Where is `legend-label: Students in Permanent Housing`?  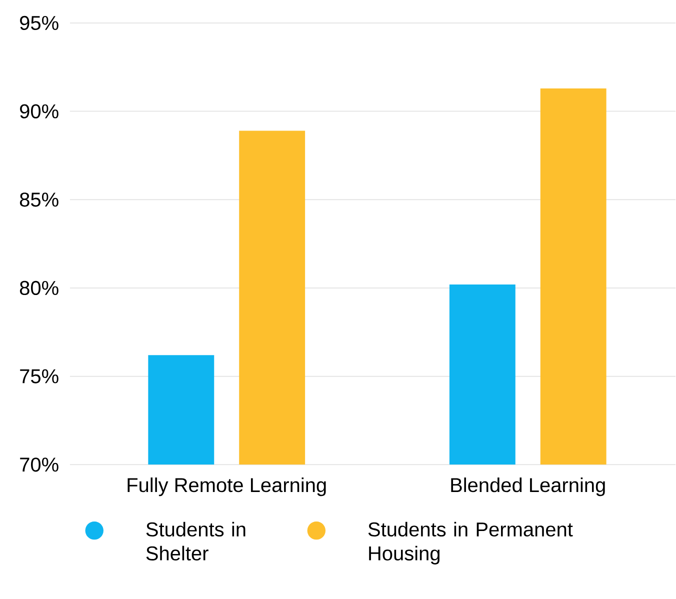 legend-label: Students in Permanent Housing is located at coordinates (470, 543).